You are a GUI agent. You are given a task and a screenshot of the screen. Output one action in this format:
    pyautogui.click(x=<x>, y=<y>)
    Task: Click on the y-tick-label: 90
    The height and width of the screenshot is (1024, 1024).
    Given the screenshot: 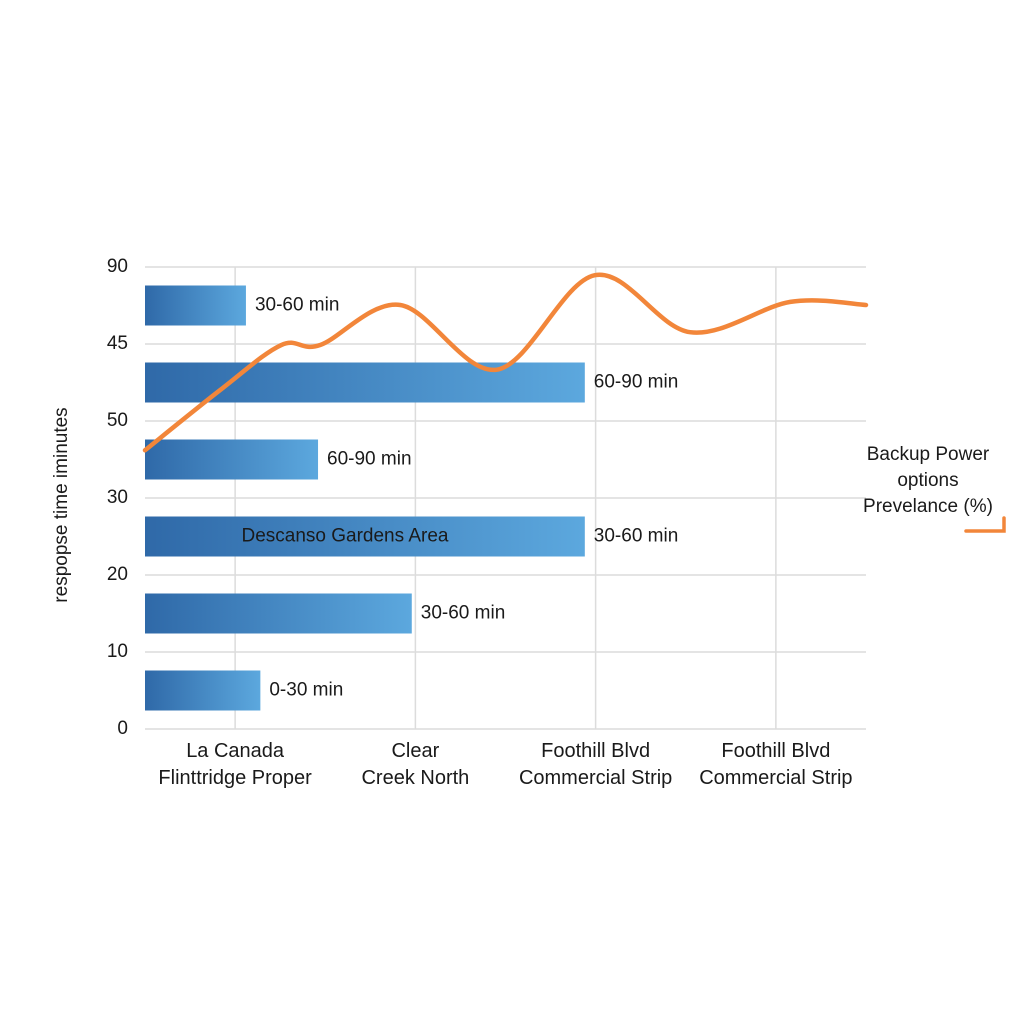 What is the action you would take?
    pyautogui.click(x=117, y=266)
    